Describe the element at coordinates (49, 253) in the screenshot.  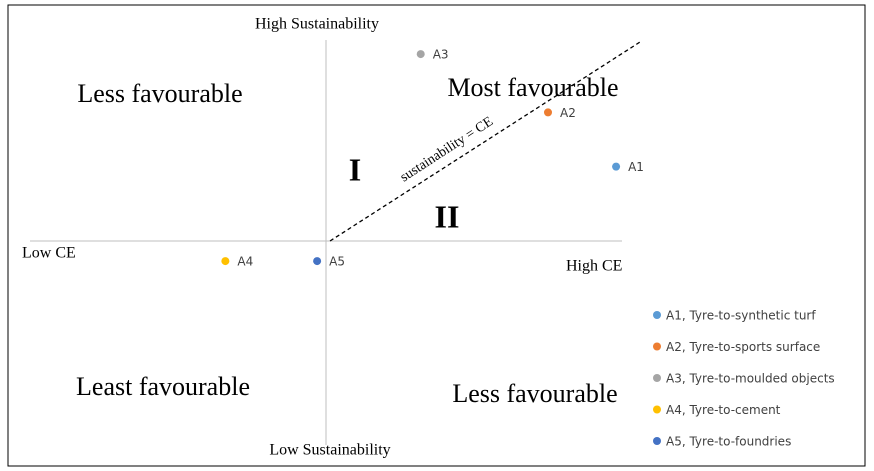
I see `axis-label: Low CE` at that location.